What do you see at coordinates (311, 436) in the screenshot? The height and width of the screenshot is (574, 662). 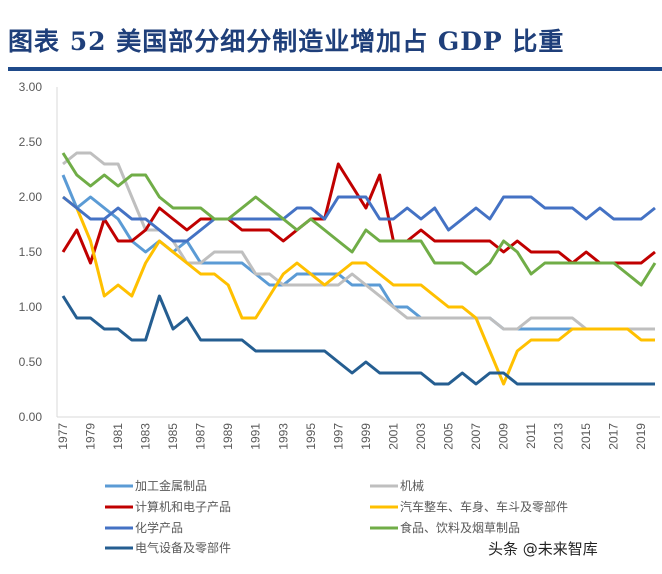 I see `x-tick-label: 1995` at bounding box center [311, 436].